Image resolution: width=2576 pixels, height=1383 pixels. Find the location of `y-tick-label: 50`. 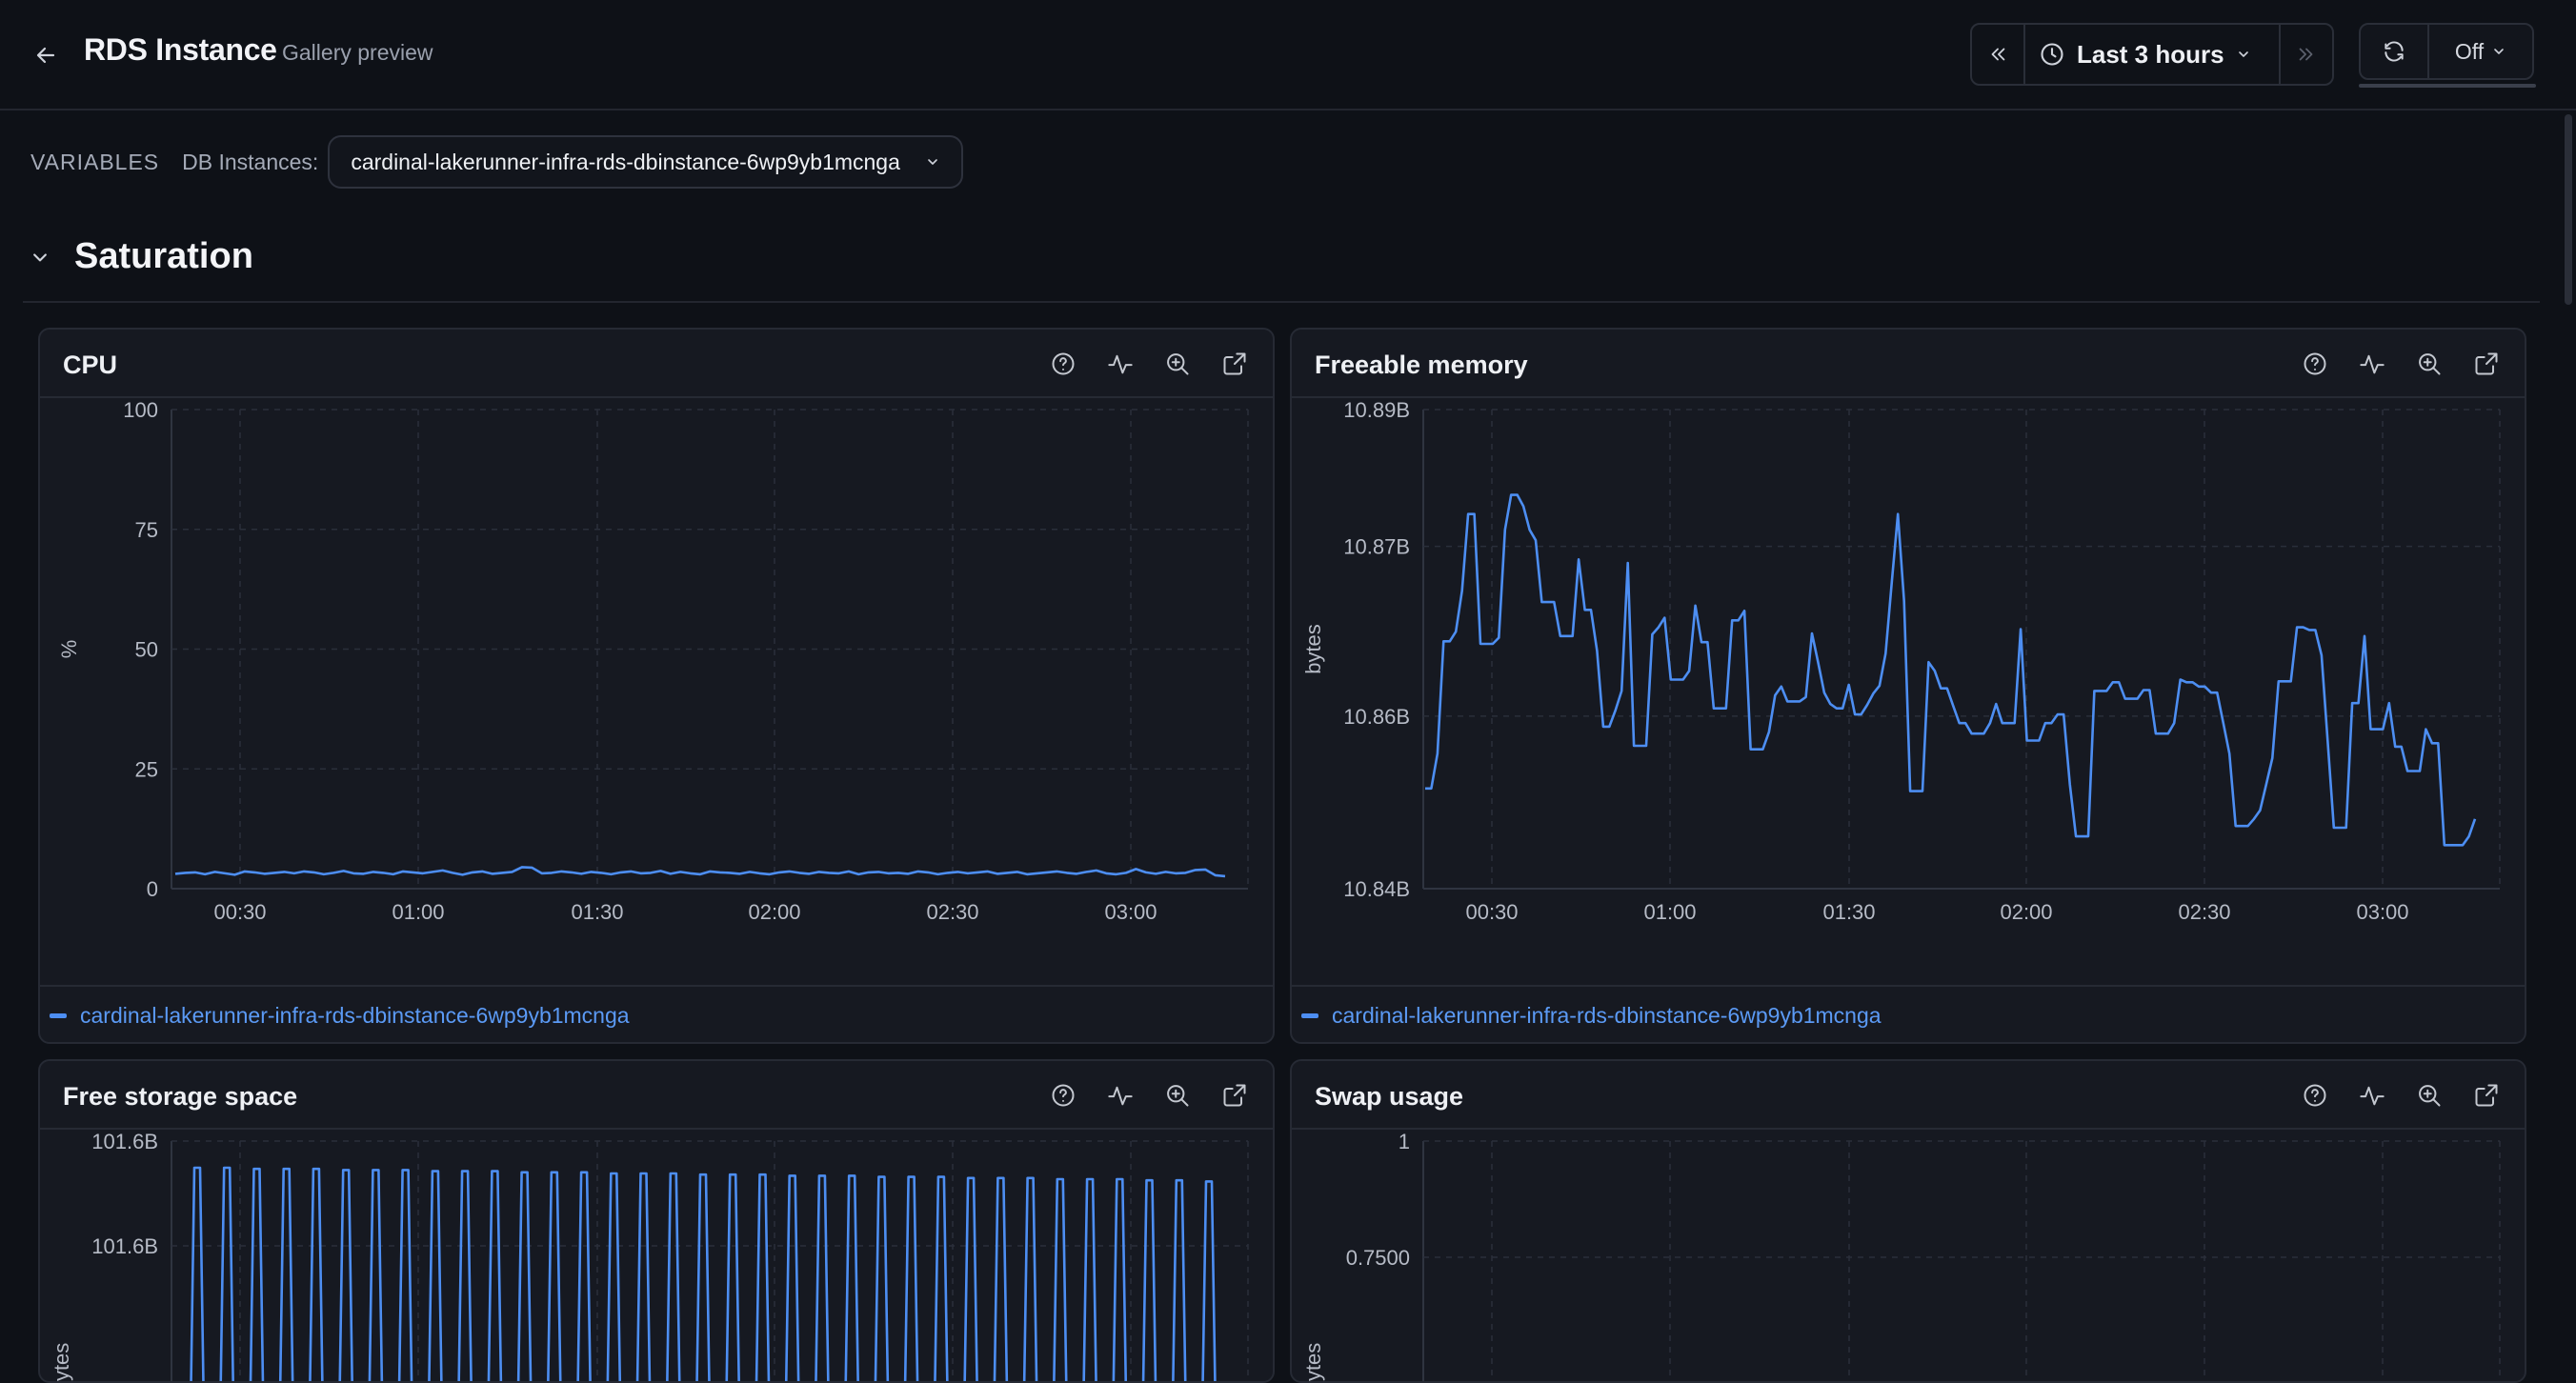

y-tick-label: 50 is located at coordinates (146, 650).